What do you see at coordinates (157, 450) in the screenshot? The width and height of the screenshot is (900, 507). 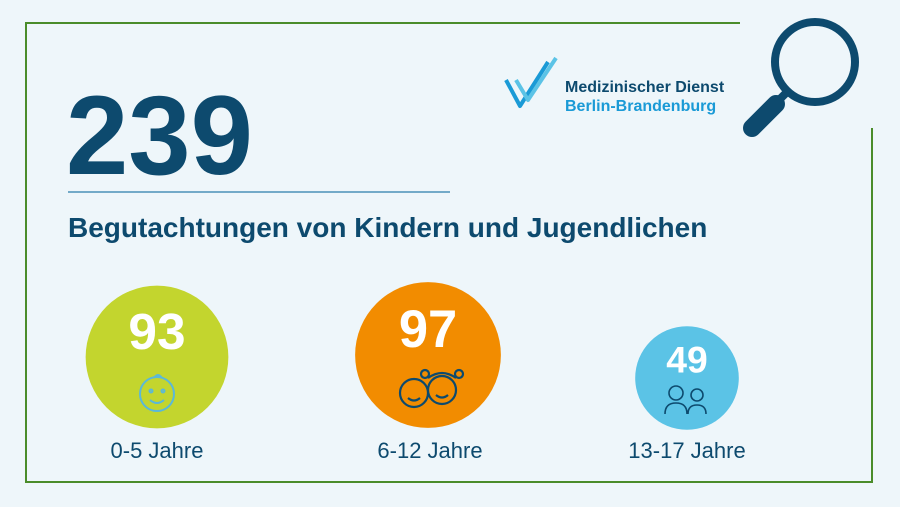 I see `group-label: 0-5 Jahre` at bounding box center [157, 450].